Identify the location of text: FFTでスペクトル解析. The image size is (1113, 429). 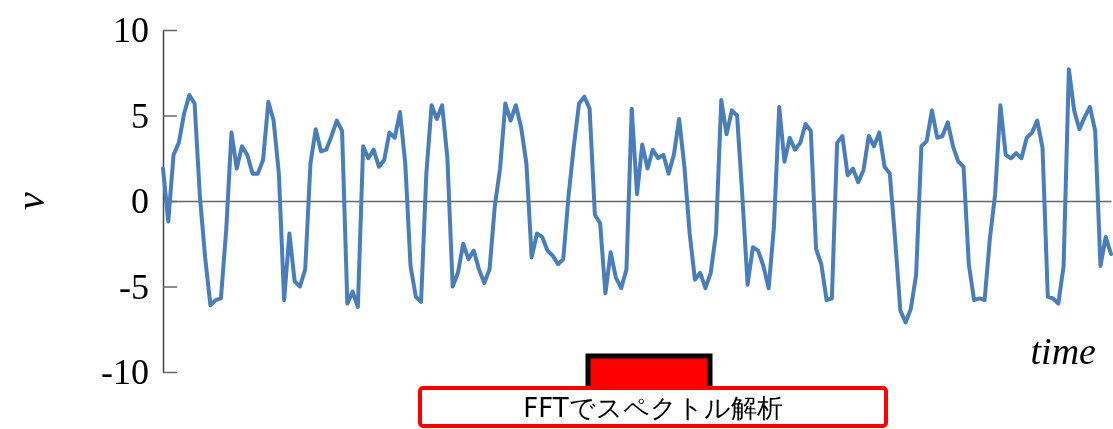
(653, 408).